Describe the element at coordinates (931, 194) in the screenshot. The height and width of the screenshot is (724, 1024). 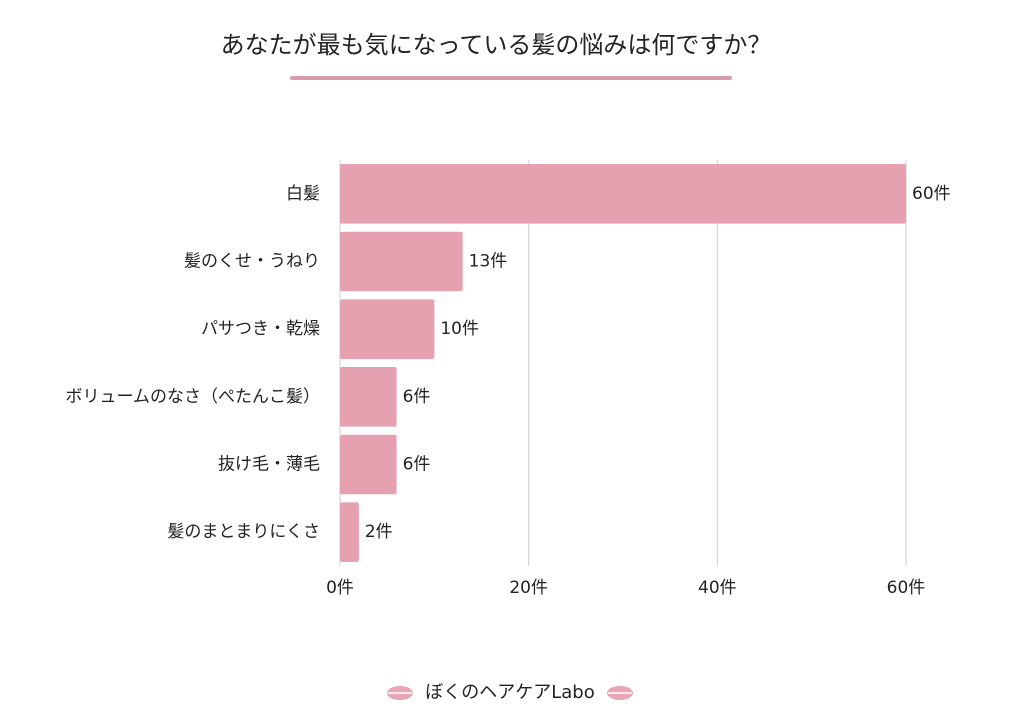
I see `value-label: 60件` at that location.